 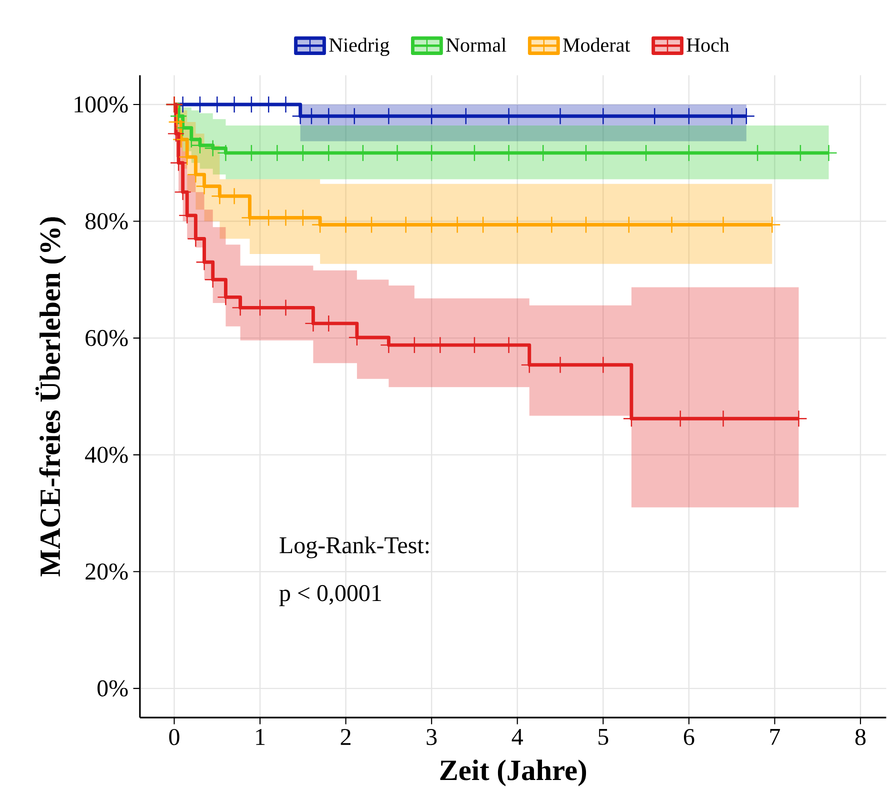 What do you see at coordinates (708, 45) in the screenshot?
I see `legend-label: Hoch` at bounding box center [708, 45].